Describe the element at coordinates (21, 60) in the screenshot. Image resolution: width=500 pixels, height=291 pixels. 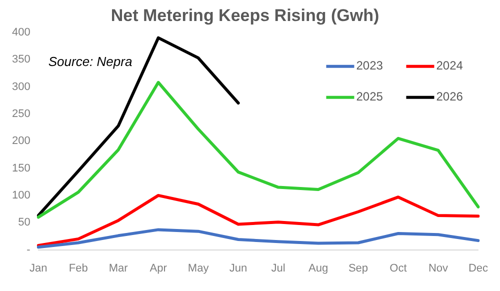
I see `y-tick-label: 350` at that location.